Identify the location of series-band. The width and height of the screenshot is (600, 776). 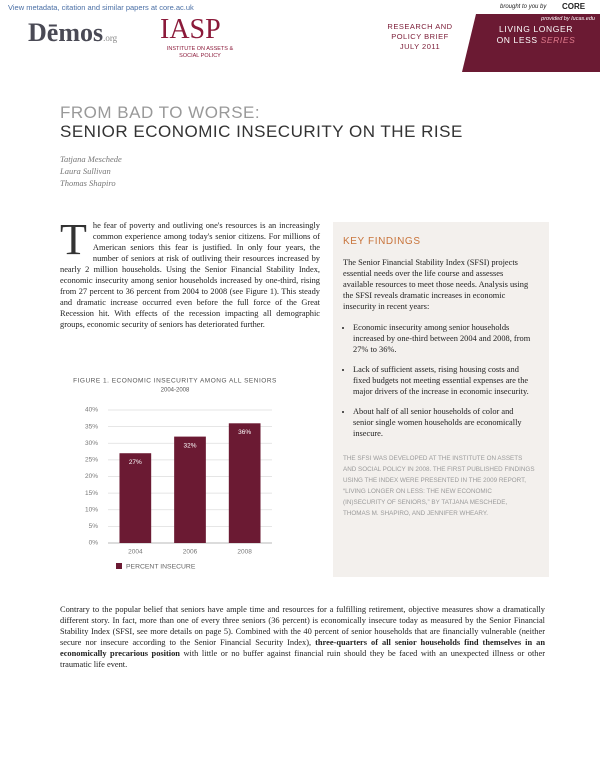
(531, 43).